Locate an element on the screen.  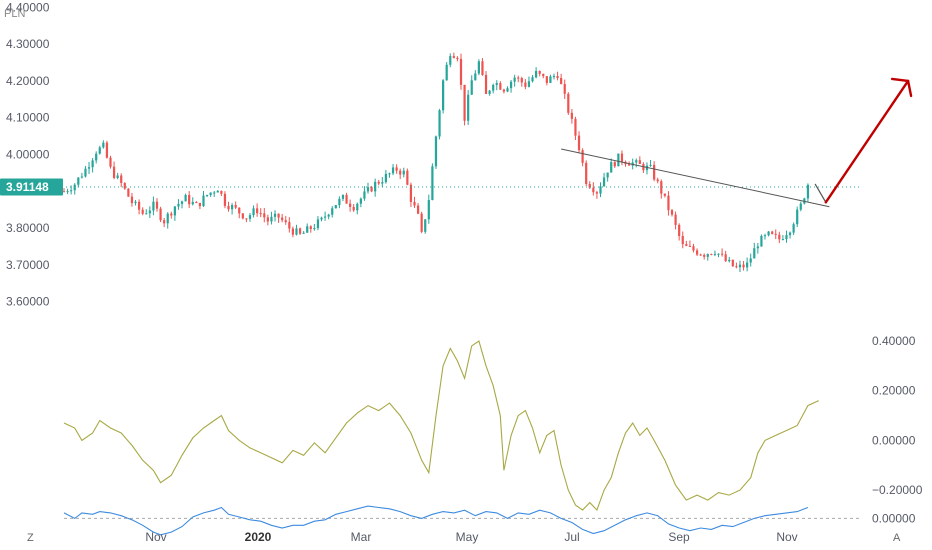
time-axis: Nov 2020 Mar May Jul Sep Nov is located at coordinates (471, 537).